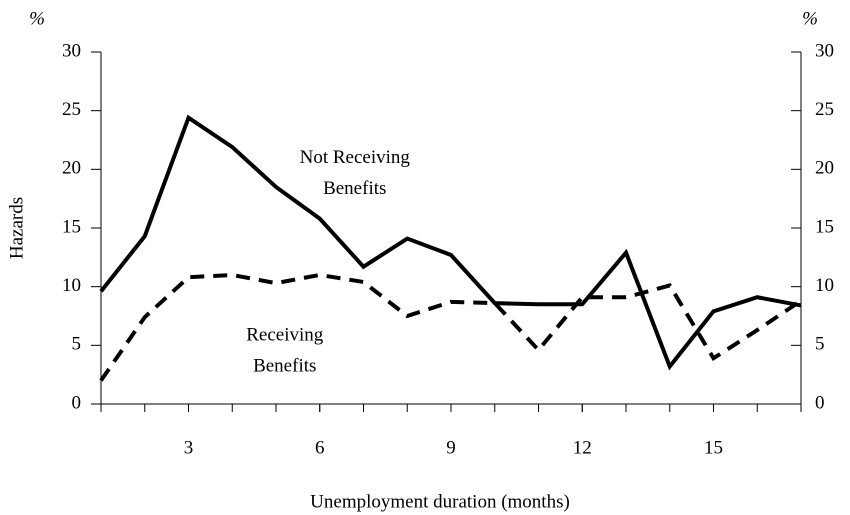 The width and height of the screenshot is (850, 515). I want to click on x-tick-label: 12, so click(582, 447).